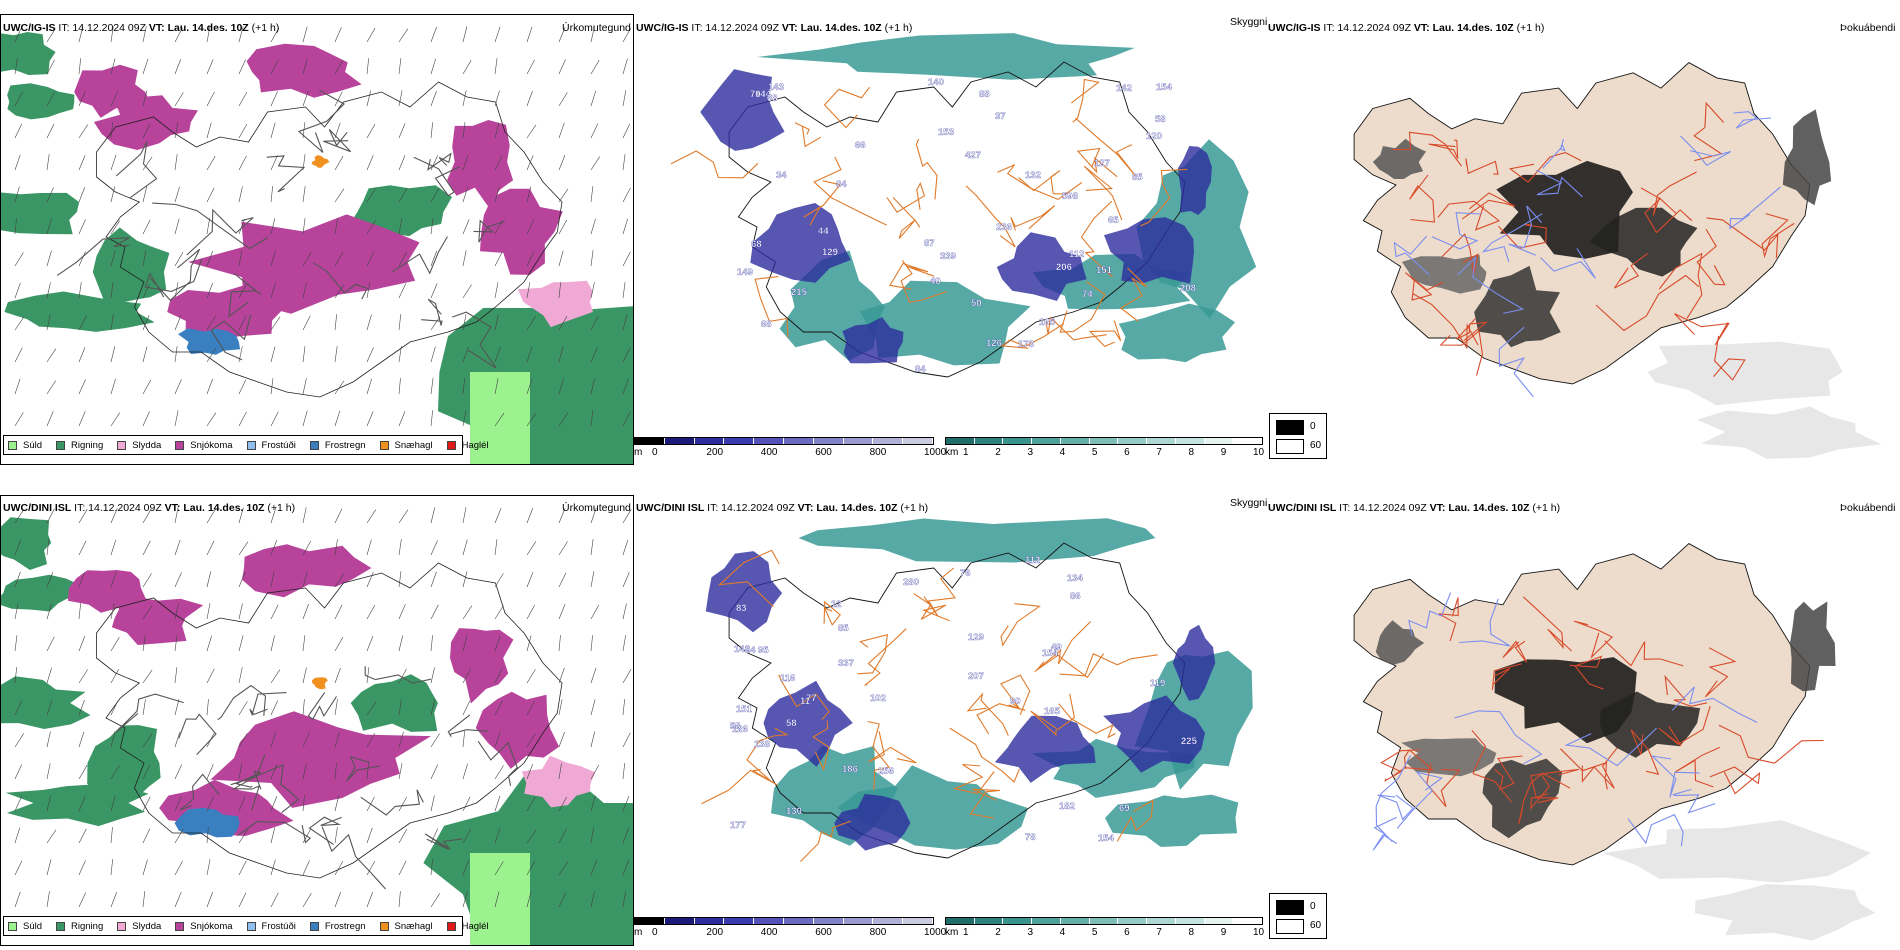 This screenshot has height=950, width=1900. Describe the element at coordinates (763, 650) in the screenshot. I see `visibility-value-label: 95` at that location.